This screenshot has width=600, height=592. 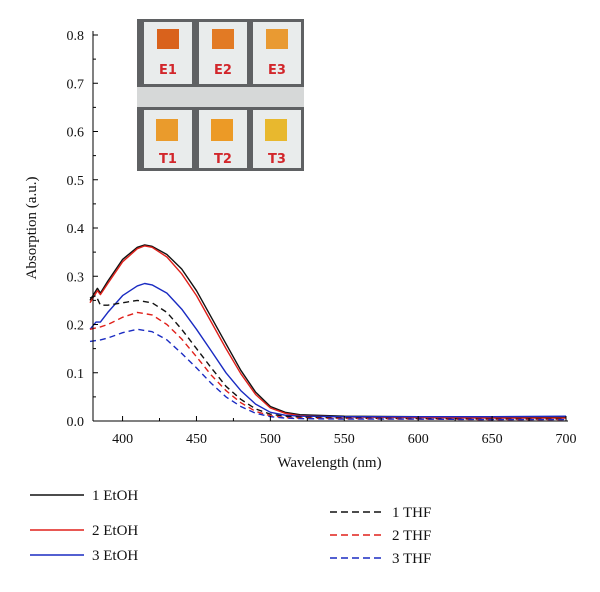 What do you see at coordinates (76, 133) in the screenshot?
I see `y-tick-label: 0.6` at bounding box center [76, 133].